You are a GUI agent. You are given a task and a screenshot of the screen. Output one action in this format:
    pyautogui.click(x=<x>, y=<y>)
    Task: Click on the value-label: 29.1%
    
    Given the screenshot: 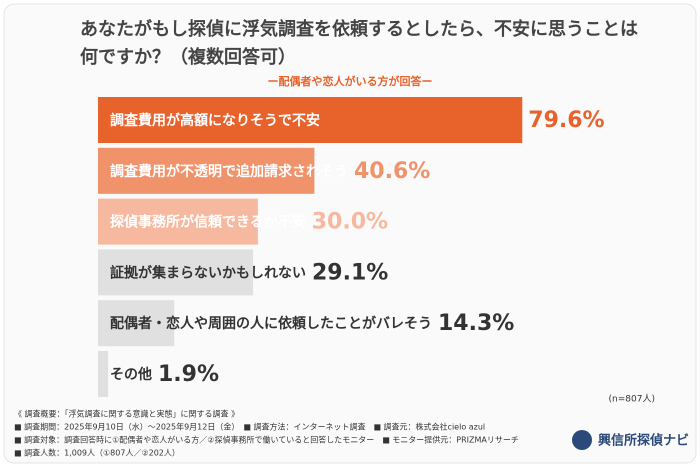 What is the action you would take?
    pyautogui.click(x=350, y=272)
    